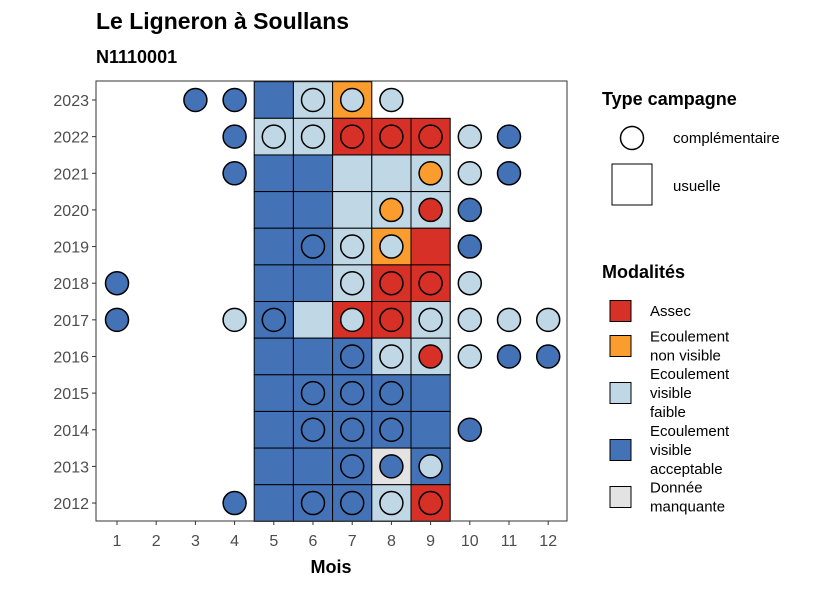  What do you see at coordinates (726, 138) in the screenshot?
I see `legend-type-label-complementaire: complémentaire` at bounding box center [726, 138].